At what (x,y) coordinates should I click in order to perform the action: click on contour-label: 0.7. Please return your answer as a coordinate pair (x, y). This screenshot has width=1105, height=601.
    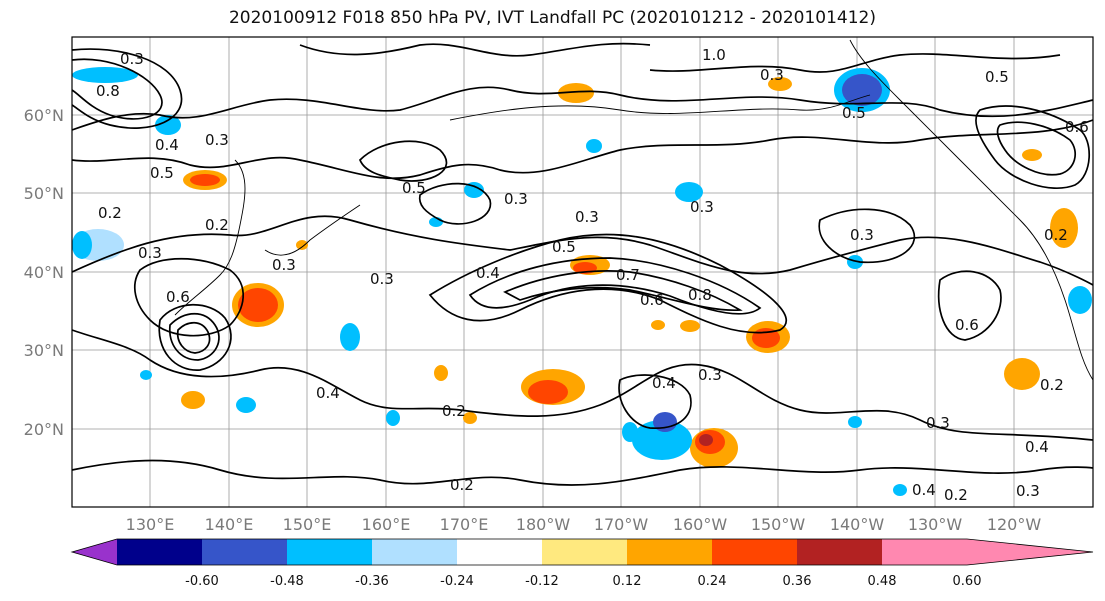
    Looking at the image, I should click on (628, 275).